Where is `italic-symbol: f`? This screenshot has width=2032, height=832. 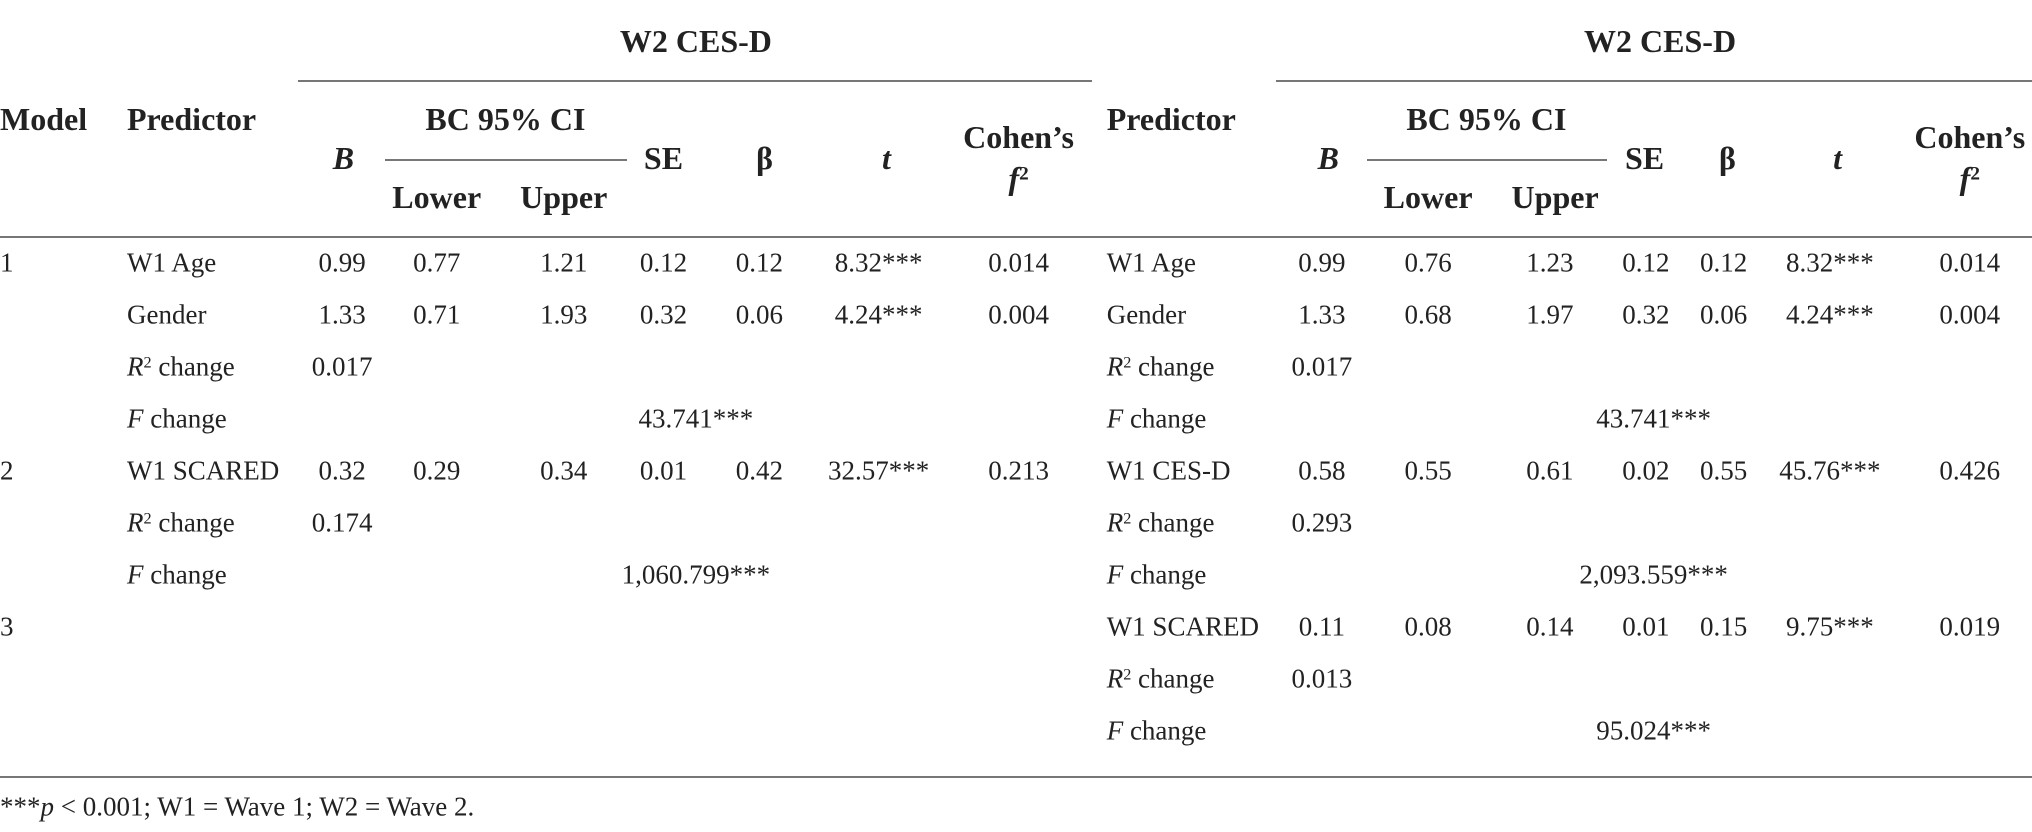 italic-symbol: f is located at coordinates (1014, 177).